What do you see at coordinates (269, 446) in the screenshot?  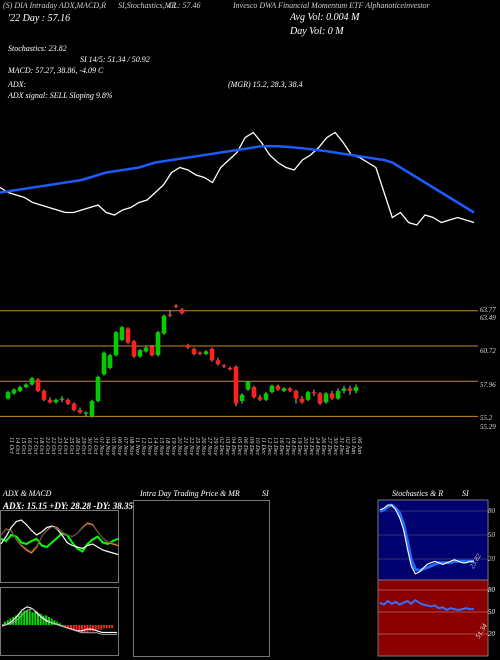 I see `x-axis-date-label: 12 Dec` at bounding box center [269, 446].